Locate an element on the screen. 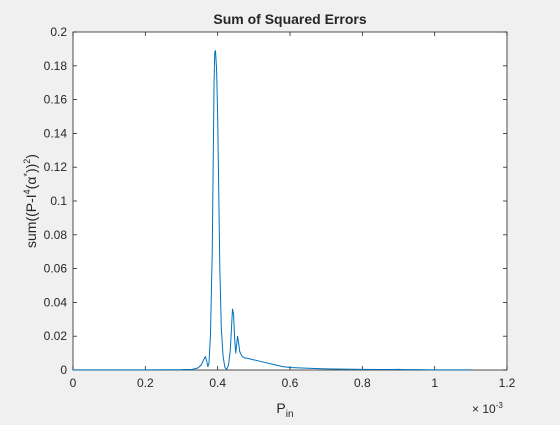 The width and height of the screenshot is (560, 425). x-tick-label: 0 is located at coordinates (73, 383).